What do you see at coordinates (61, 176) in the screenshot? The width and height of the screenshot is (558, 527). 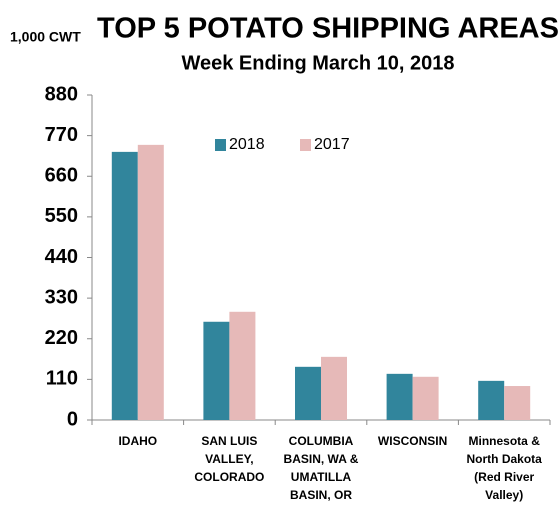 I see `y-tick-label: 660` at bounding box center [61, 176].